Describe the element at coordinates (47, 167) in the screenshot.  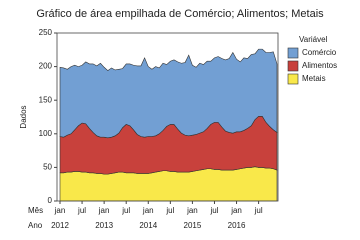
I see `y-tick-label: 50` at that location.